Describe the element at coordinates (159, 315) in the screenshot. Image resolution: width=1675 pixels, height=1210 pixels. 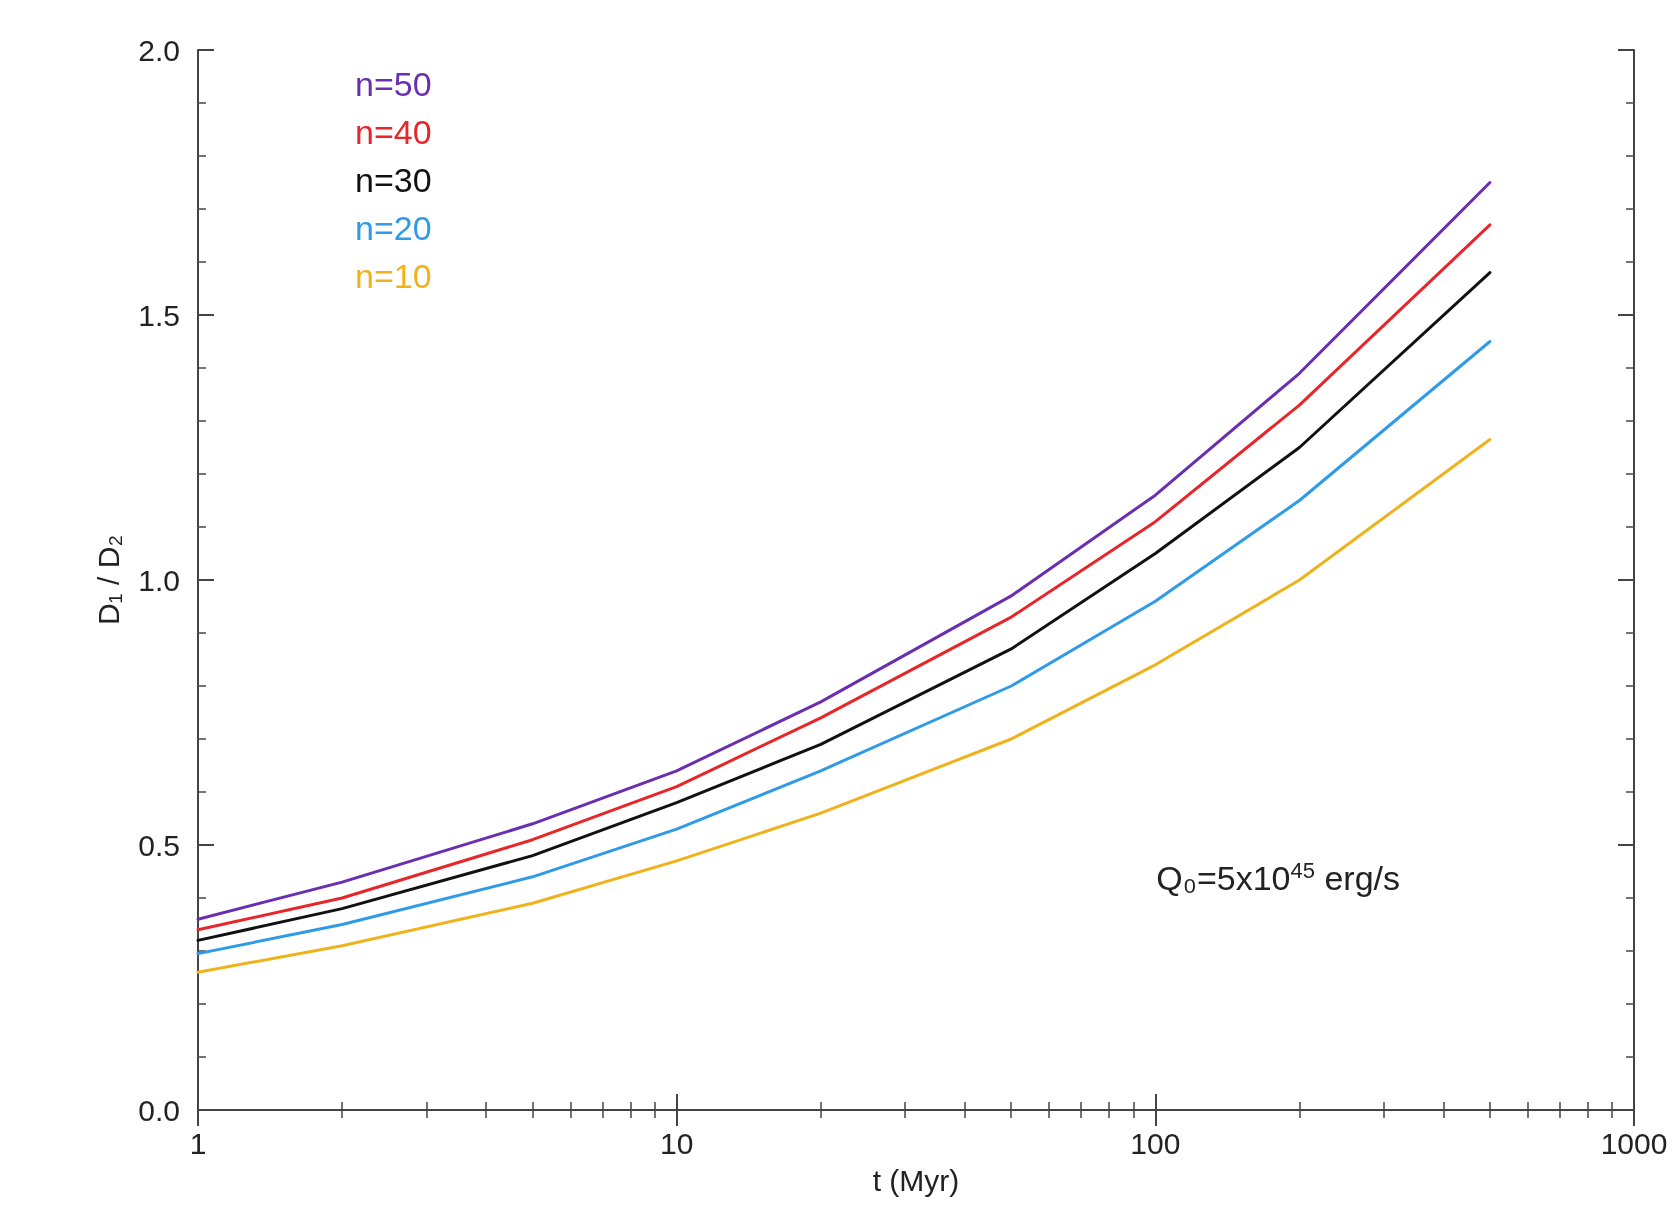
I see `y-tick-label: 1.5` at that location.